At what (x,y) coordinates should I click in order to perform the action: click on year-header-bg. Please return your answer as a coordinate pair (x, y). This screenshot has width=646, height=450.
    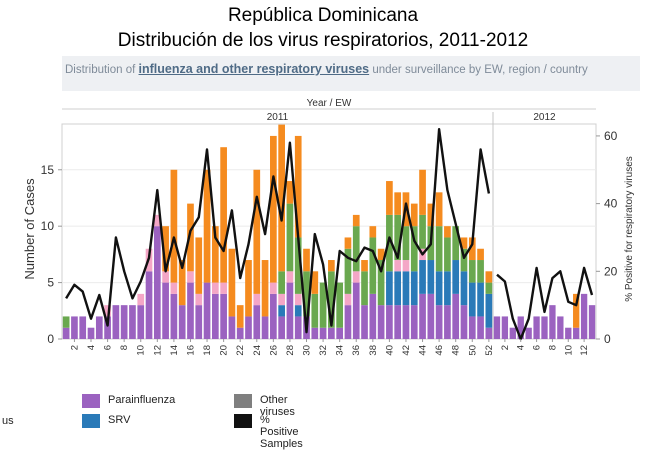
    Looking at the image, I should click on (329, 105).